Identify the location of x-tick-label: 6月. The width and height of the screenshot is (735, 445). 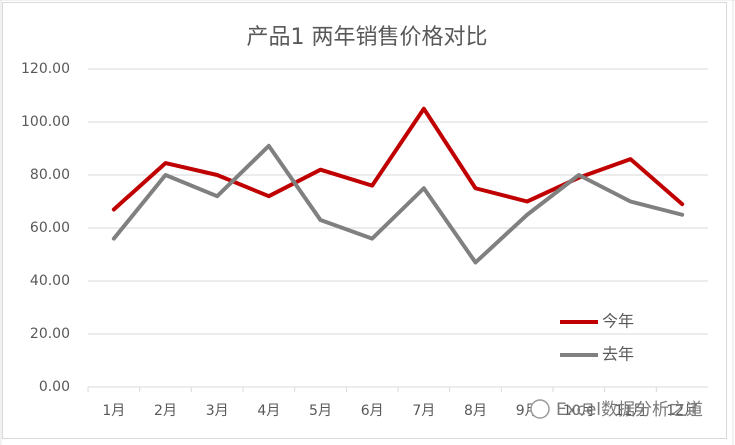
(372, 411).